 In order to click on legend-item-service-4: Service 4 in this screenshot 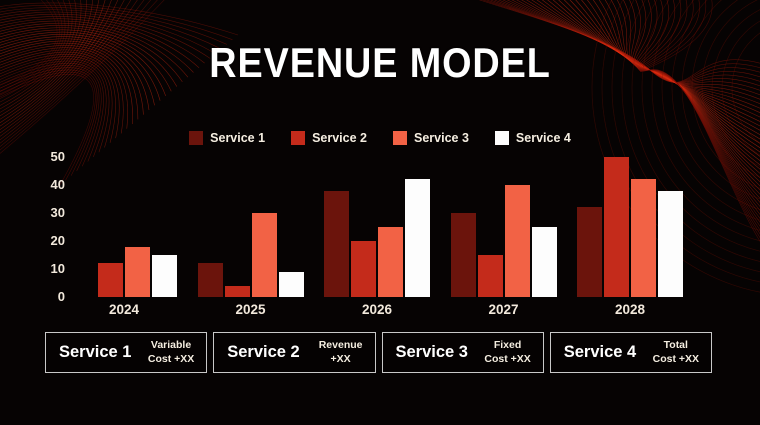, I will do `click(532, 138)`.